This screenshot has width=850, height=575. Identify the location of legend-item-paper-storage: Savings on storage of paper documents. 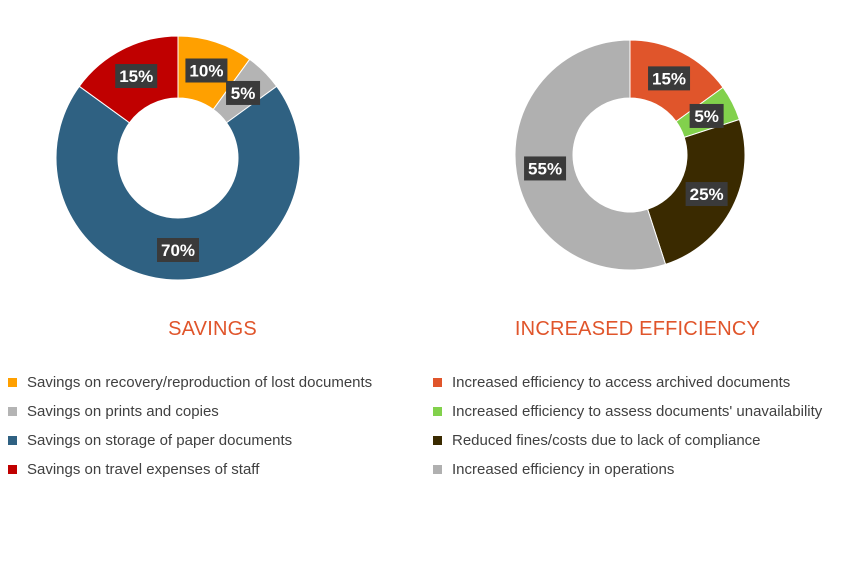
(190, 440).